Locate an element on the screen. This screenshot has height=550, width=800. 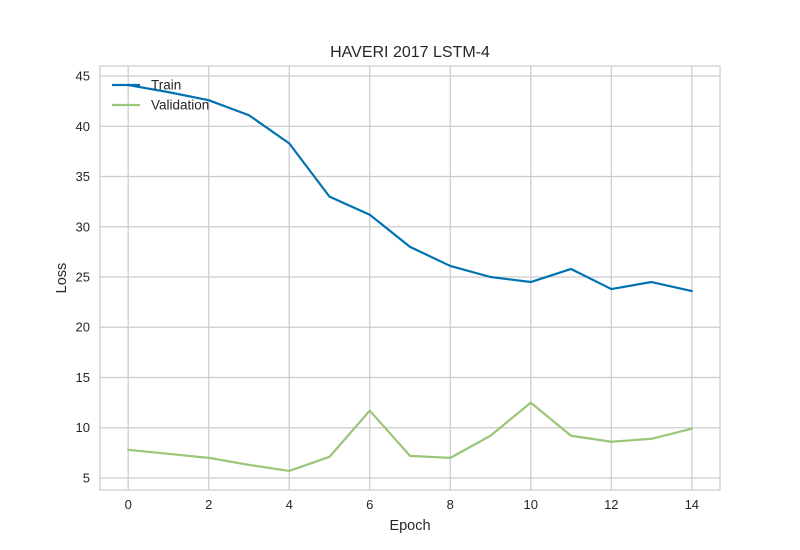
y-tick-label: 10 is located at coordinates (83, 427).